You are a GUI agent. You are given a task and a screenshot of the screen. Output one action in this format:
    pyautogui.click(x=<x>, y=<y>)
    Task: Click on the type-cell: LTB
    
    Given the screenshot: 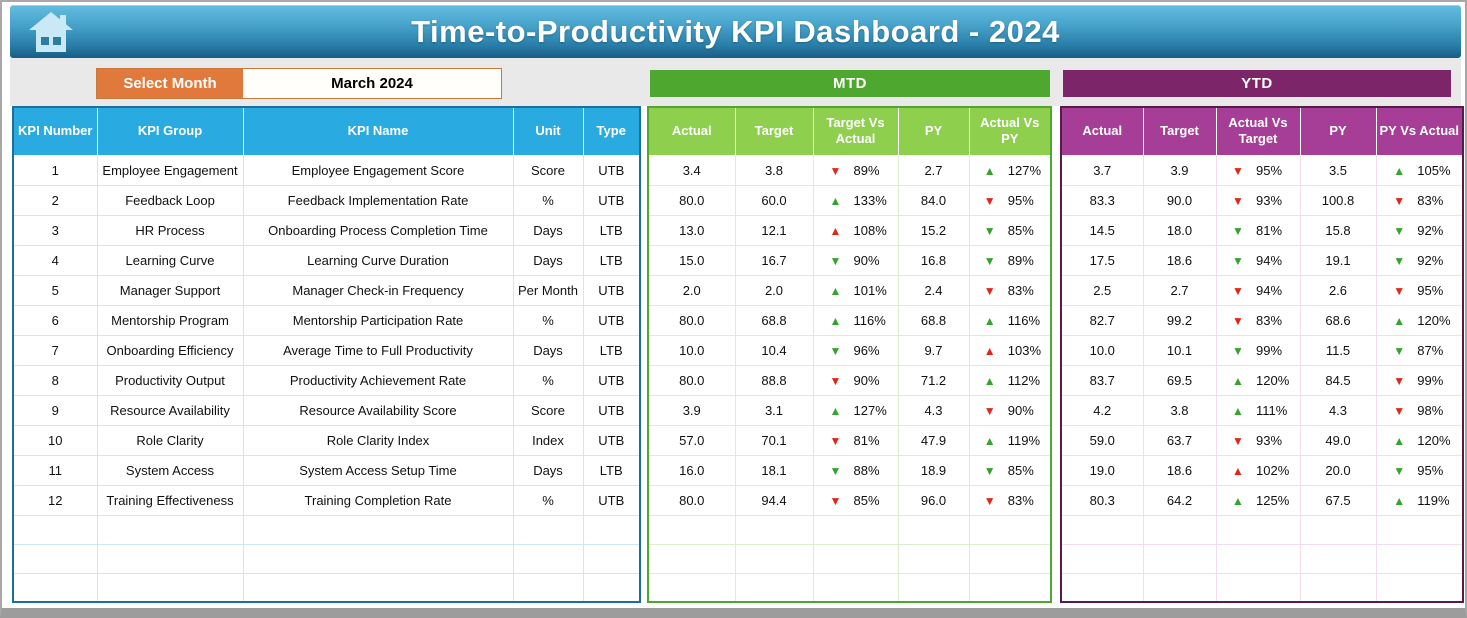 What is the action you would take?
    pyautogui.click(x=611, y=230)
    